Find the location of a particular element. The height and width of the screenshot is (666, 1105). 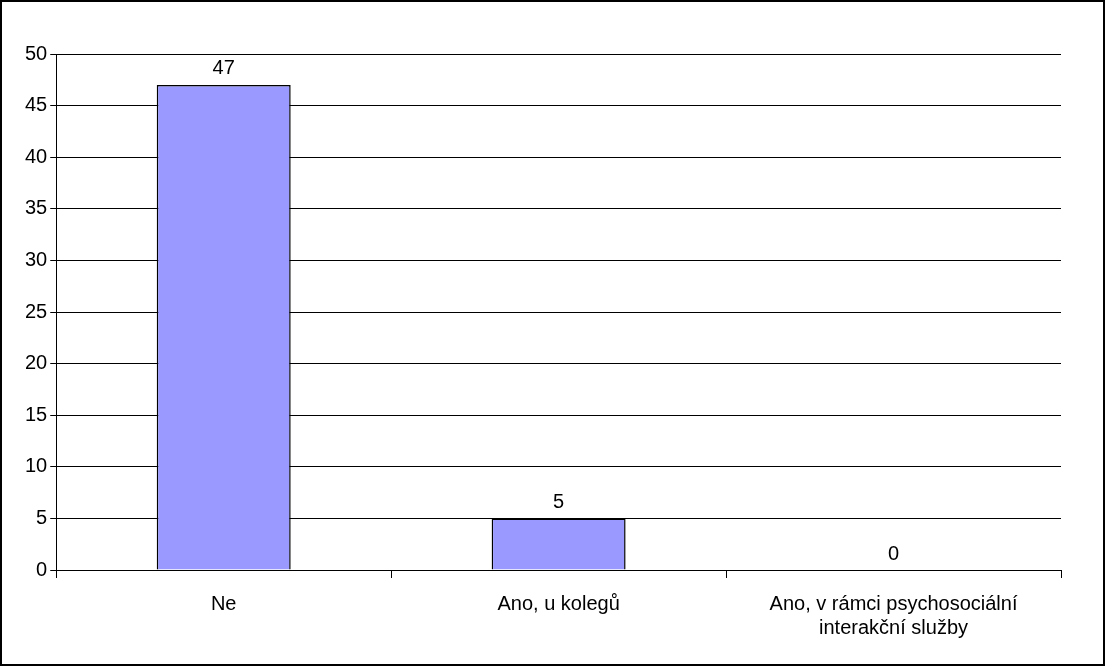

y-tick-label: 5 is located at coordinates (42, 516).